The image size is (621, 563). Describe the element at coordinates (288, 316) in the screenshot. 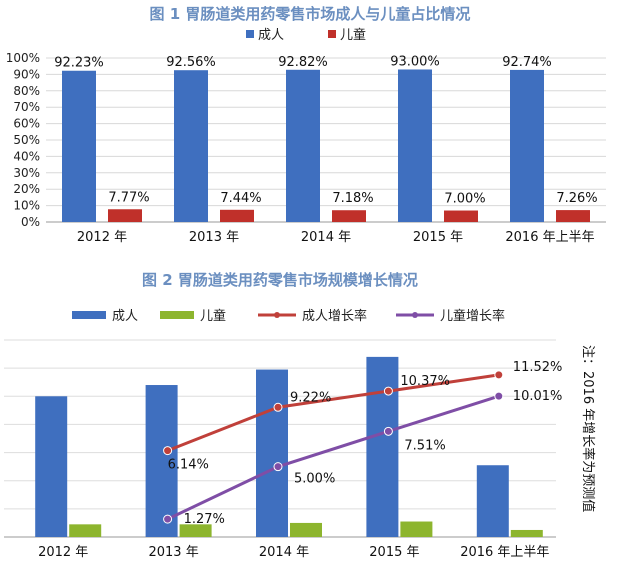

I see `chart2-legend: 成人 儿童 成人增长率 儿童增长率` at that location.